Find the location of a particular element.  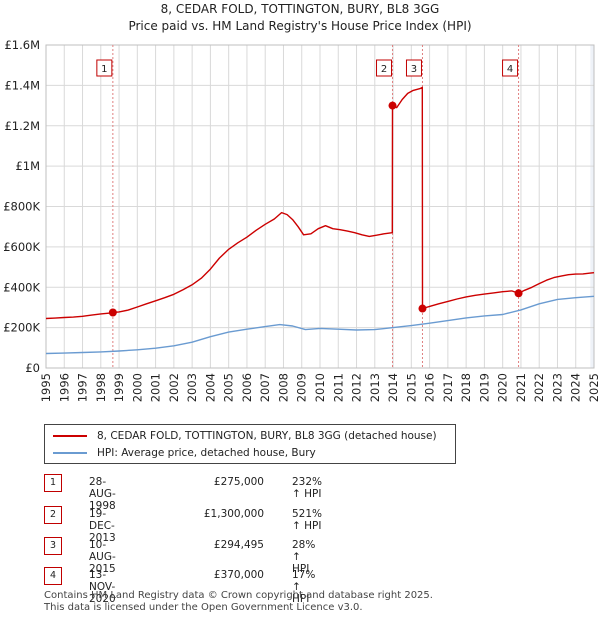

x-tick-label: 2008 is located at coordinates (283, 387).